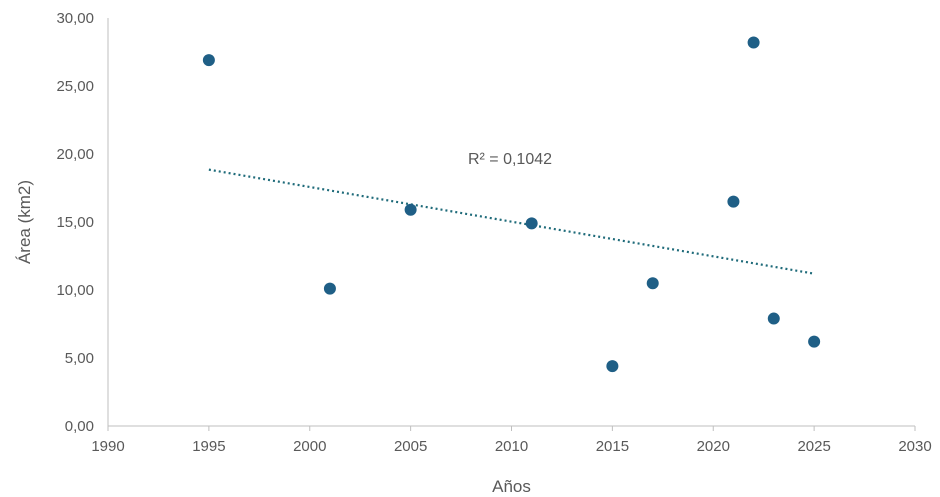  I want to click on trendline, so click(511, 221).